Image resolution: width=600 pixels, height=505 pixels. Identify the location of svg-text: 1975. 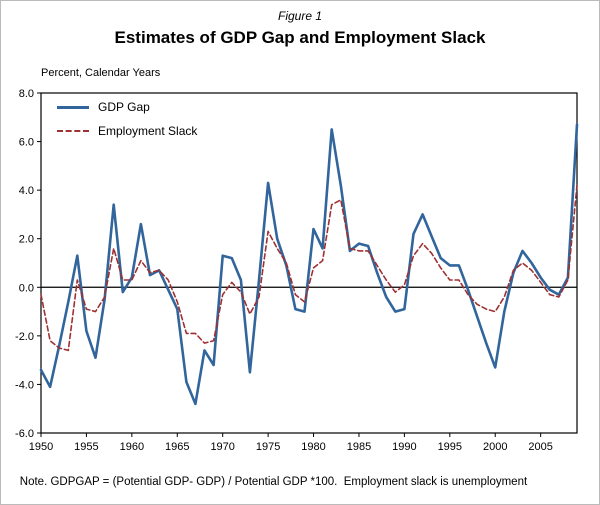
(268, 447).